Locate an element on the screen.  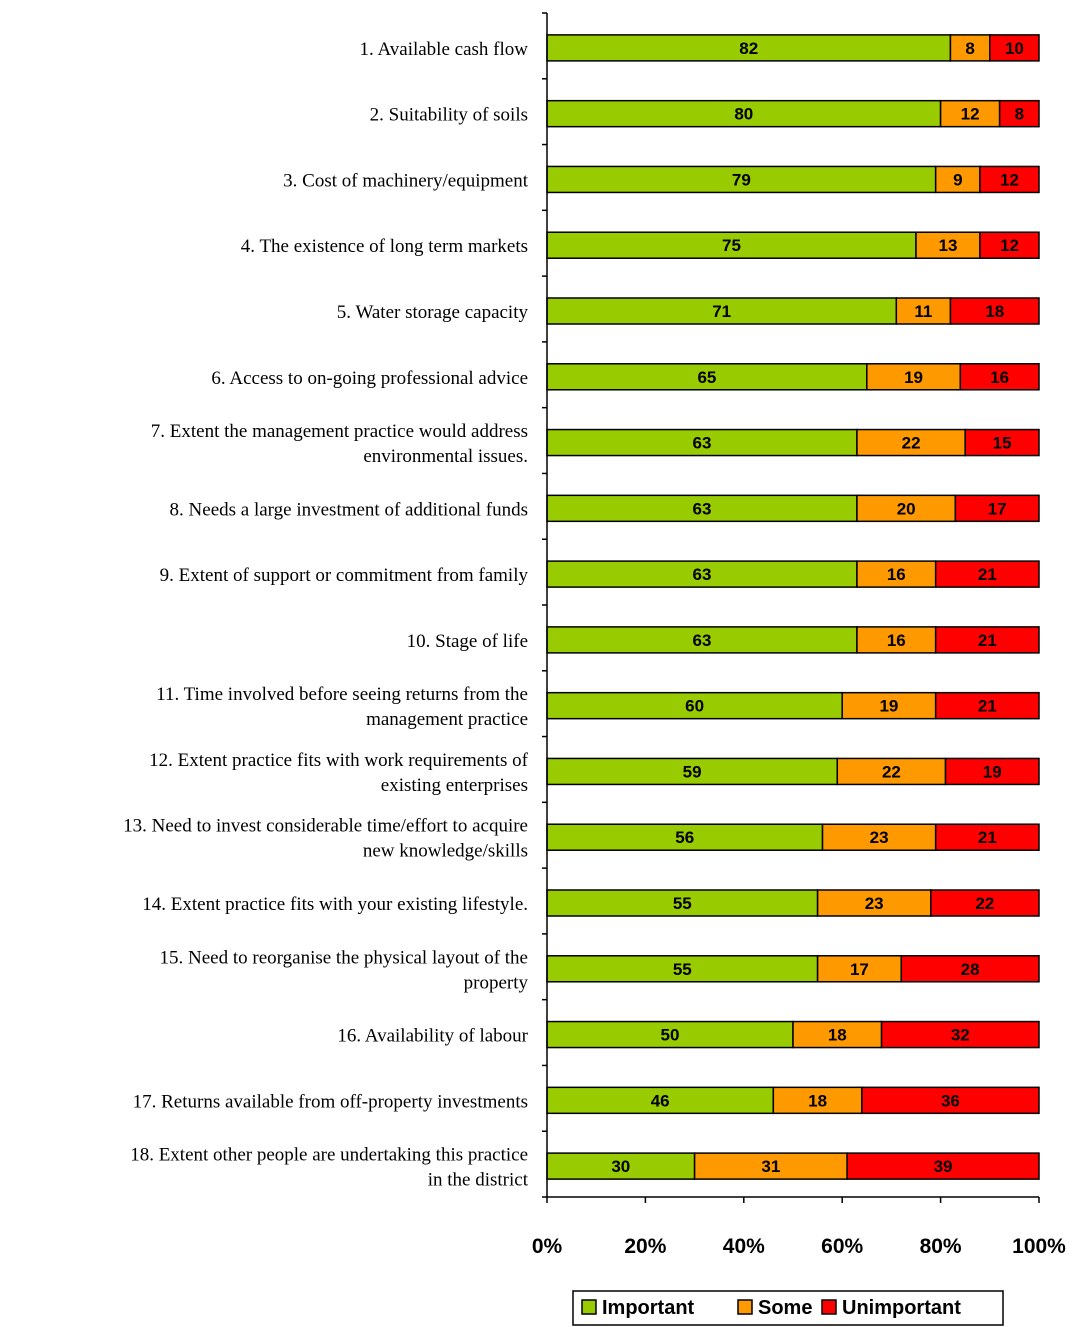
category-label: 2. Suitability of soils is located at coordinates (449, 115).